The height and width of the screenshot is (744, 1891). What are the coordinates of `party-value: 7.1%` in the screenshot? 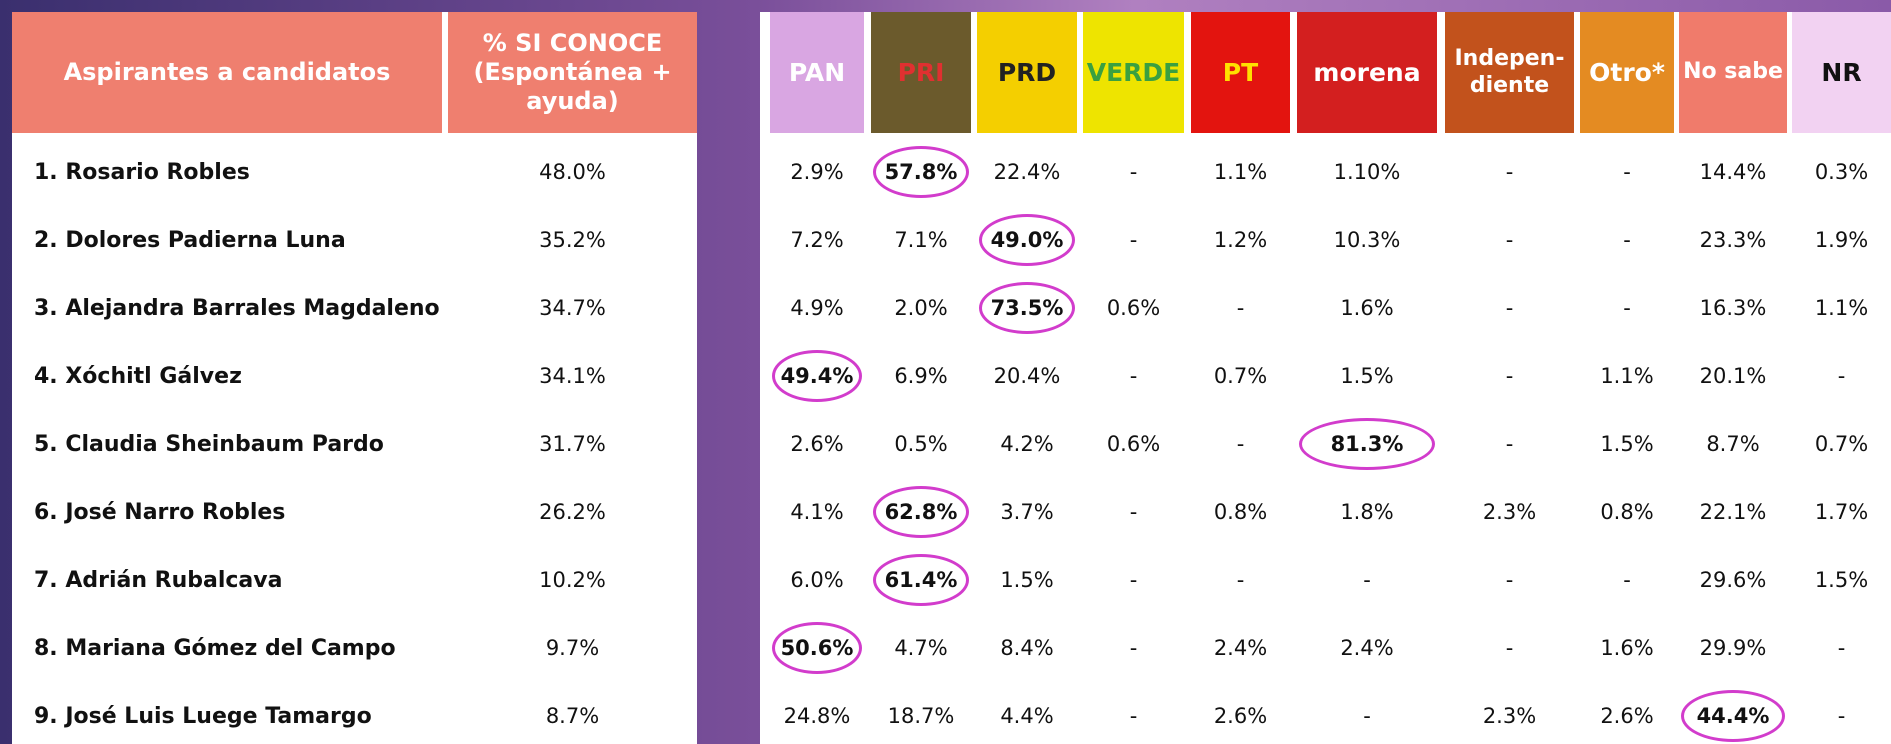 It's located at (921, 240).